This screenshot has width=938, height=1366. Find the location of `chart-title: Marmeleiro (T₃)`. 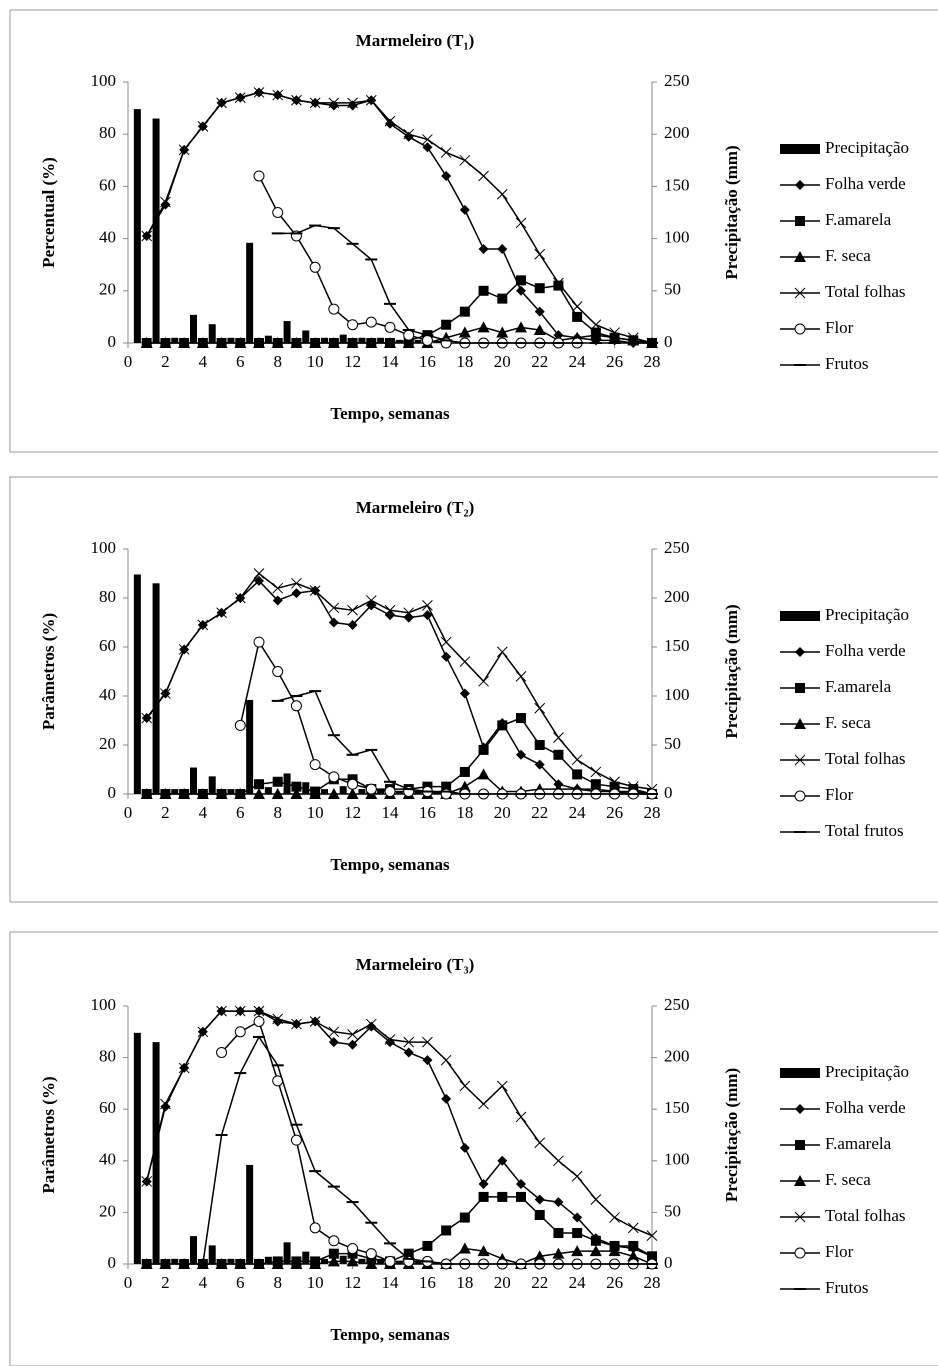

chart-title: Marmeleiro (T₃) is located at coordinates (415, 964).